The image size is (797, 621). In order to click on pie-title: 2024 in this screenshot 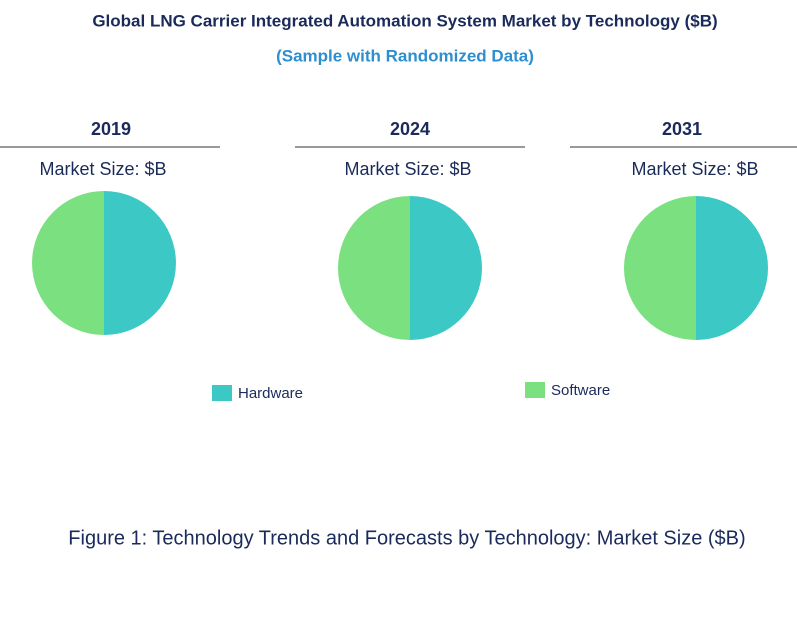, I will do `click(410, 129)`.